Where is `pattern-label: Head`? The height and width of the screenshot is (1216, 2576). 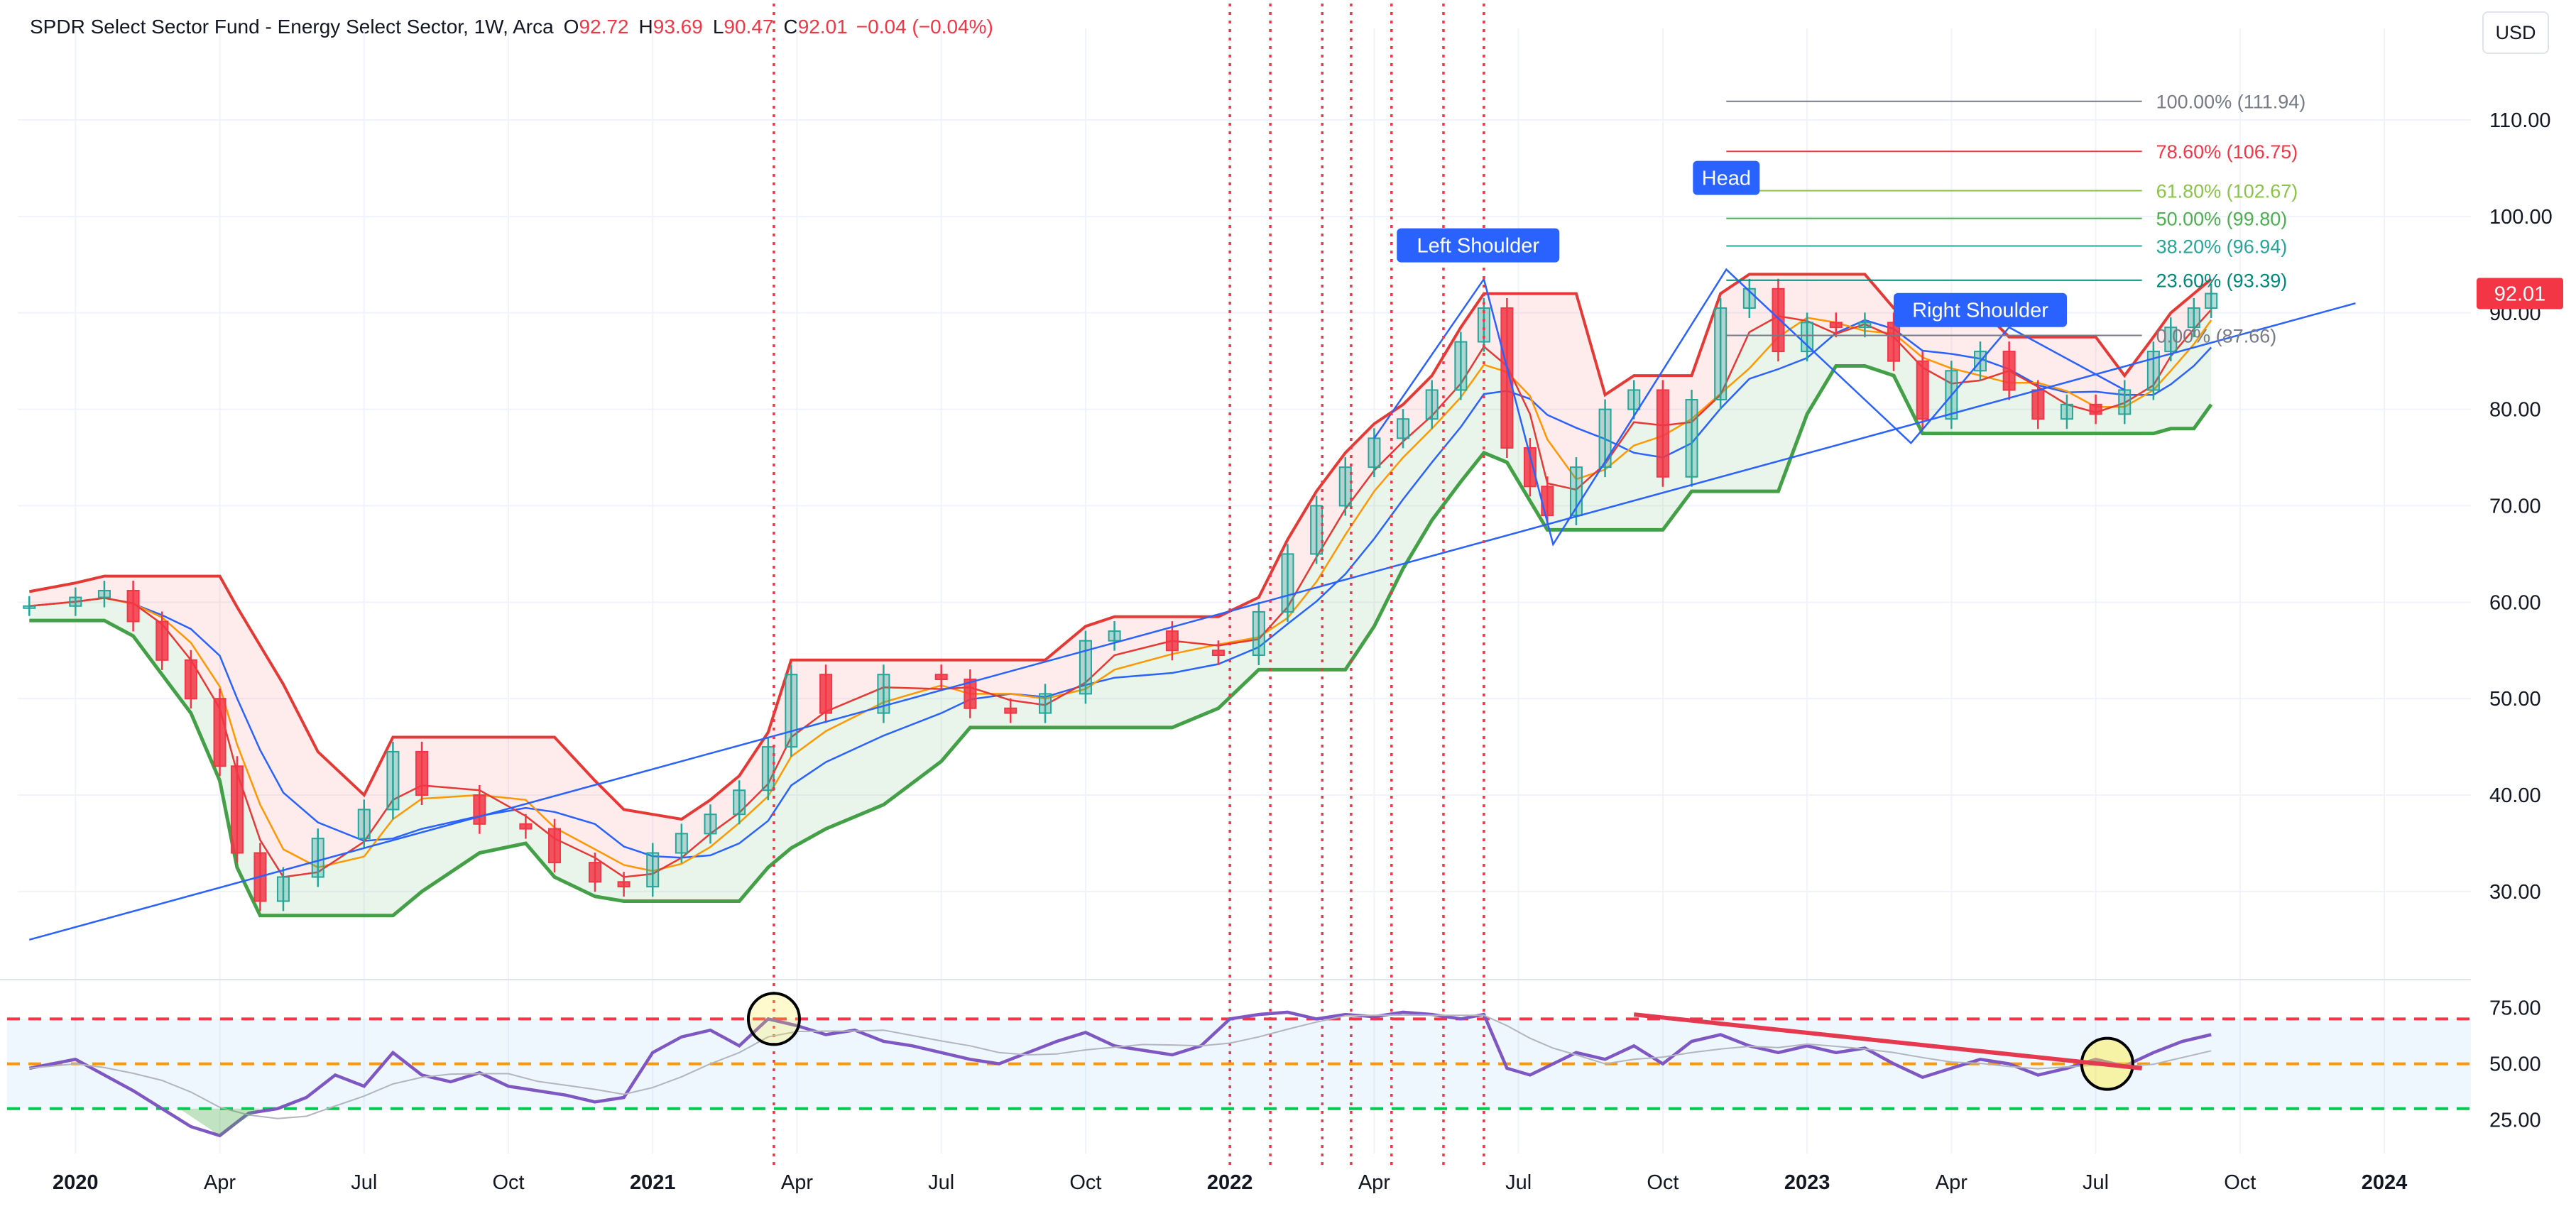 pattern-label: Head is located at coordinates (1726, 178).